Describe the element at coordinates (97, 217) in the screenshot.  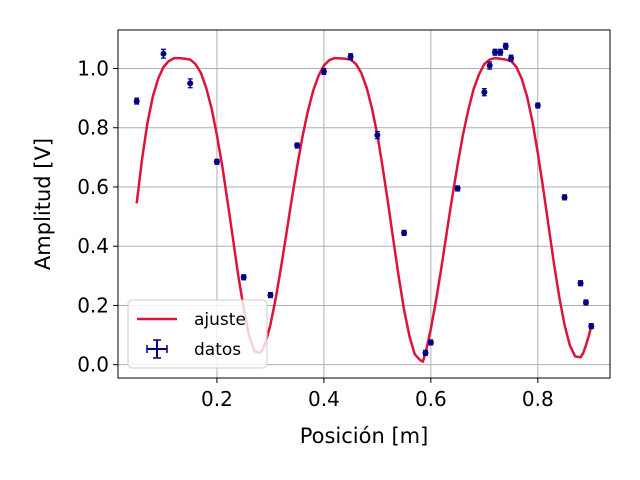
I see `y-axis: 0.0 0.2 0.4 0.6 0.8 1.0` at that location.